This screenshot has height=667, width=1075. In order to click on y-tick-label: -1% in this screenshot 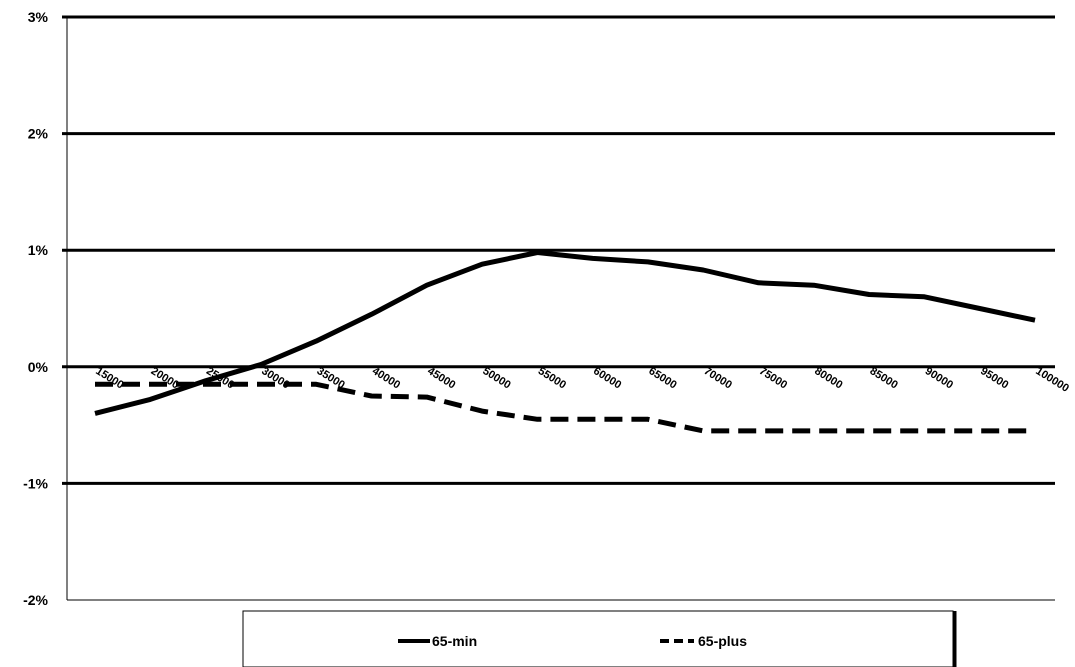, I will do `click(35, 483)`.